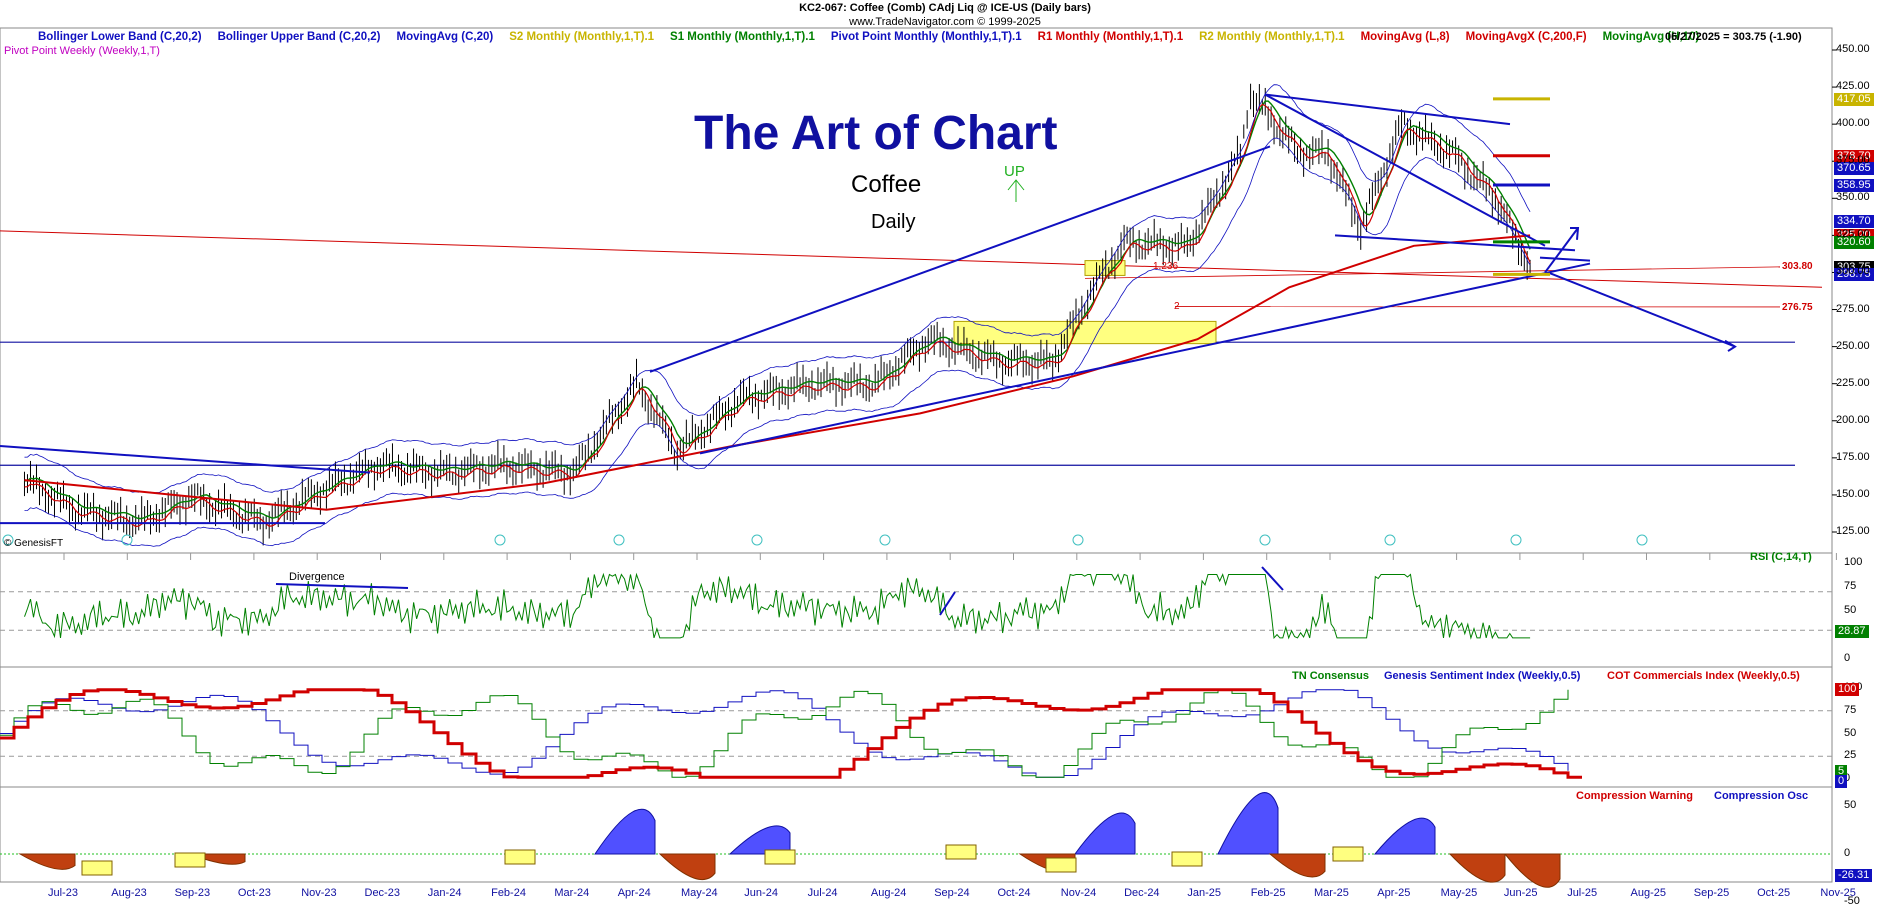 The image size is (1890, 907). Describe the element at coordinates (1330, 676) in the screenshot. I see `tn-consensus-label: TN Consensus` at that location.